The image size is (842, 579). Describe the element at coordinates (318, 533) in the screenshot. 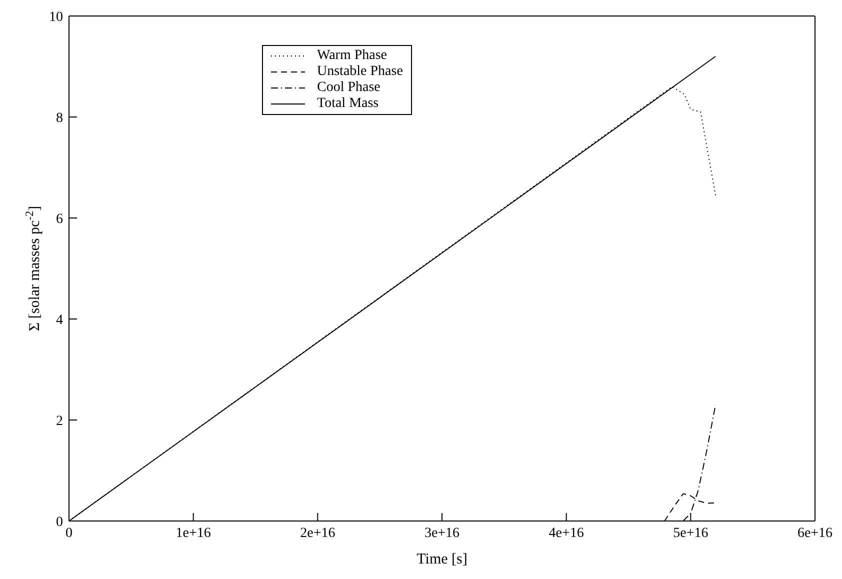

I see `x-tick-label: 2e+16` at that location.